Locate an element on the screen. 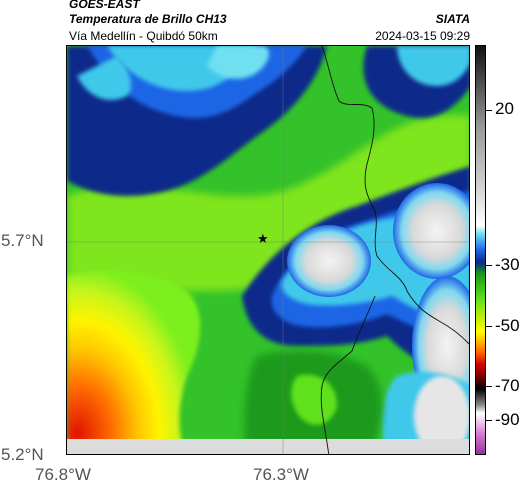 Image resolution: width=526 pixels, height=491 pixels. colorbar-label-20: 20 is located at coordinates (504, 108).